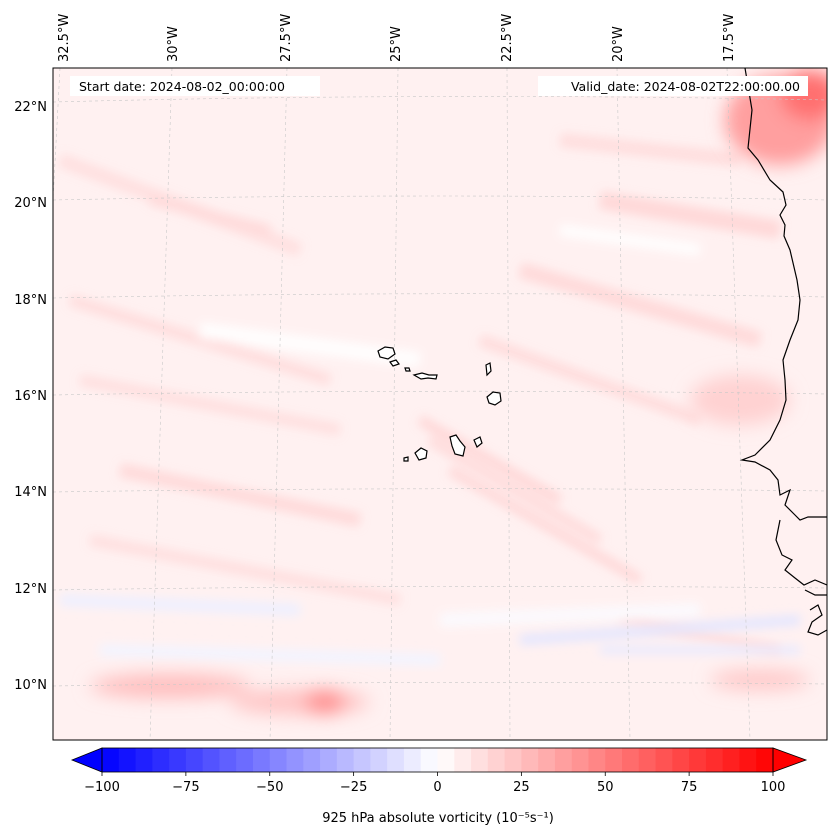  I want to click on colorbar-tick-label: 25, so click(521, 787).